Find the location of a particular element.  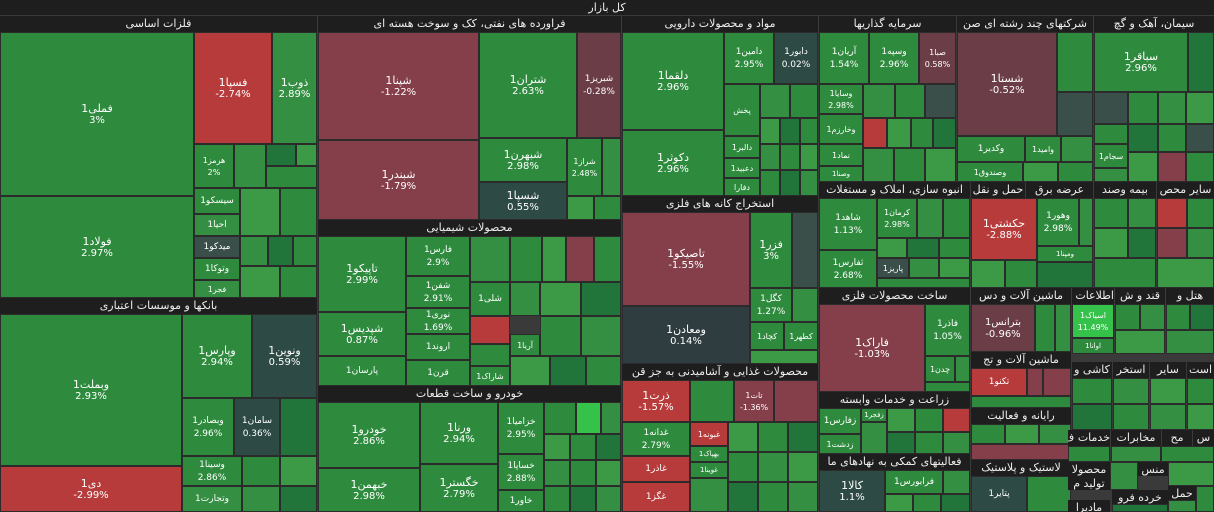

tile-vanovin: ونوین1 0.59% is located at coordinates (284, 356).